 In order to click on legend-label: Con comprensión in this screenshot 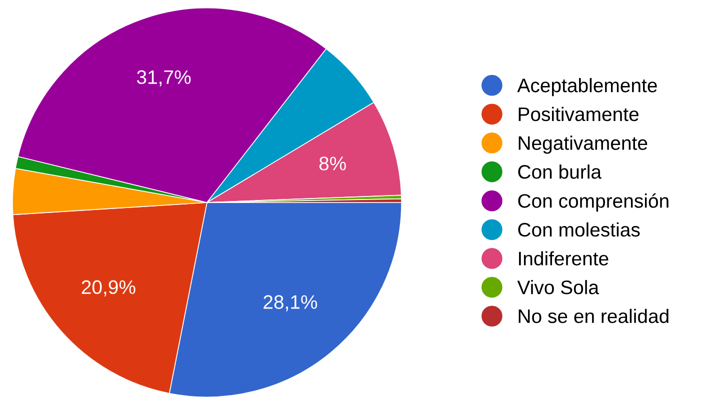, I will do `click(593, 202)`.